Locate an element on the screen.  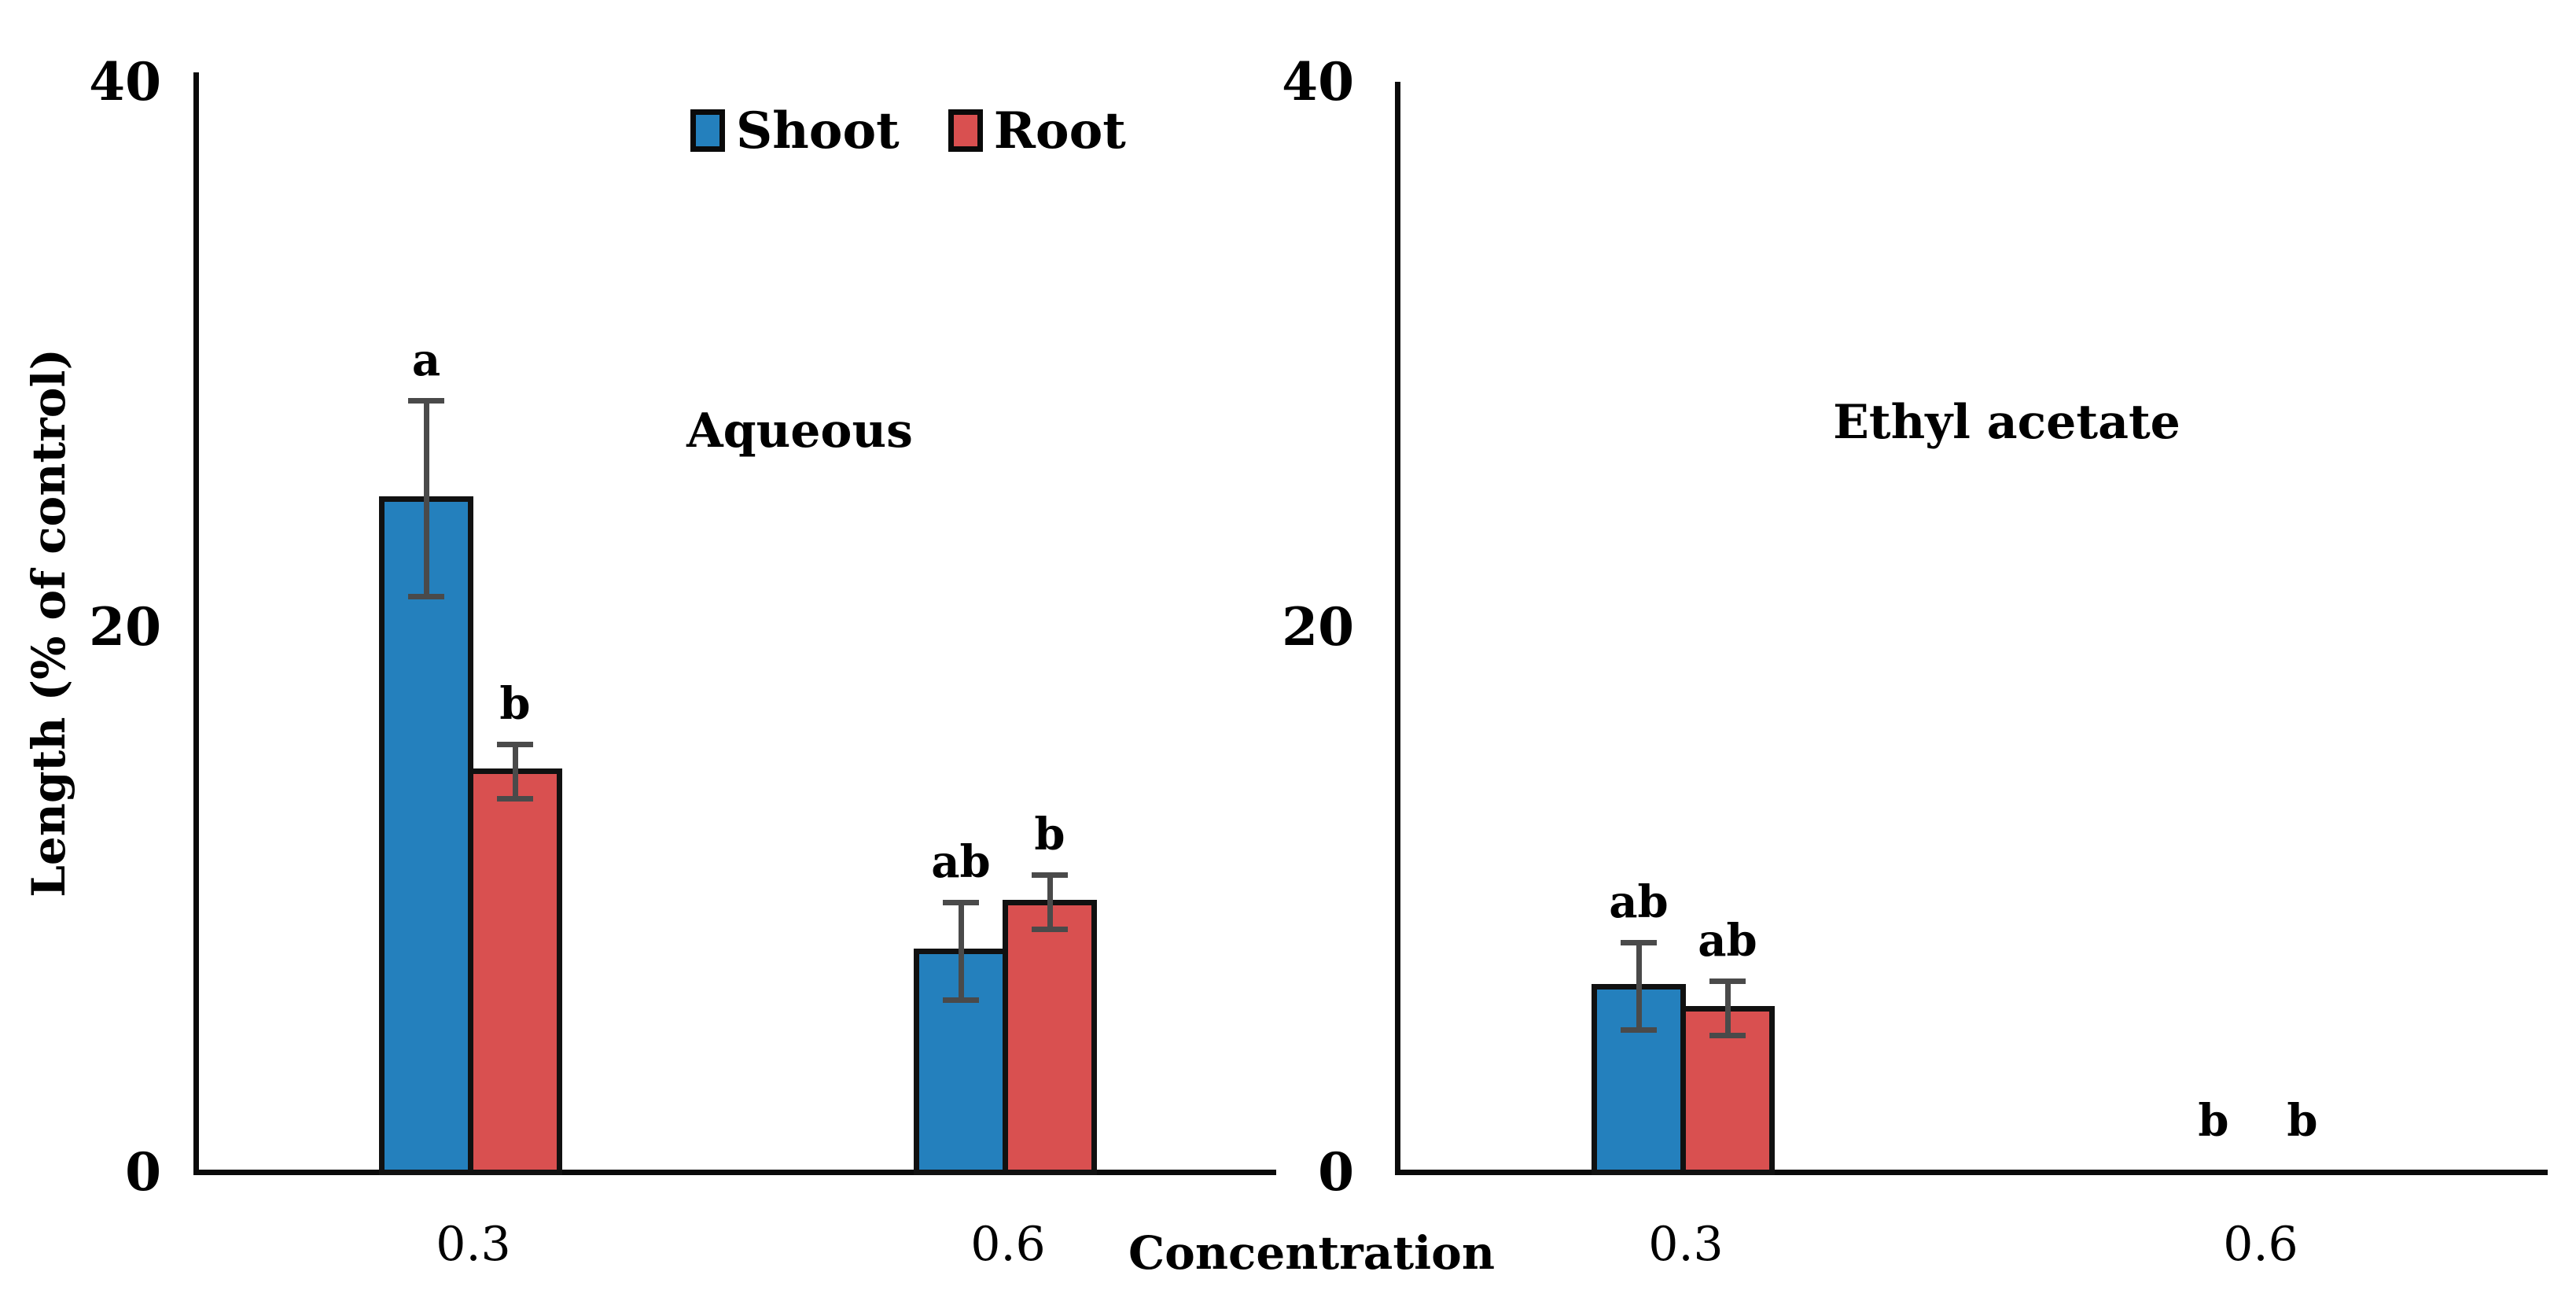
bar-root-0.6 is located at coordinates (1050, 1037).